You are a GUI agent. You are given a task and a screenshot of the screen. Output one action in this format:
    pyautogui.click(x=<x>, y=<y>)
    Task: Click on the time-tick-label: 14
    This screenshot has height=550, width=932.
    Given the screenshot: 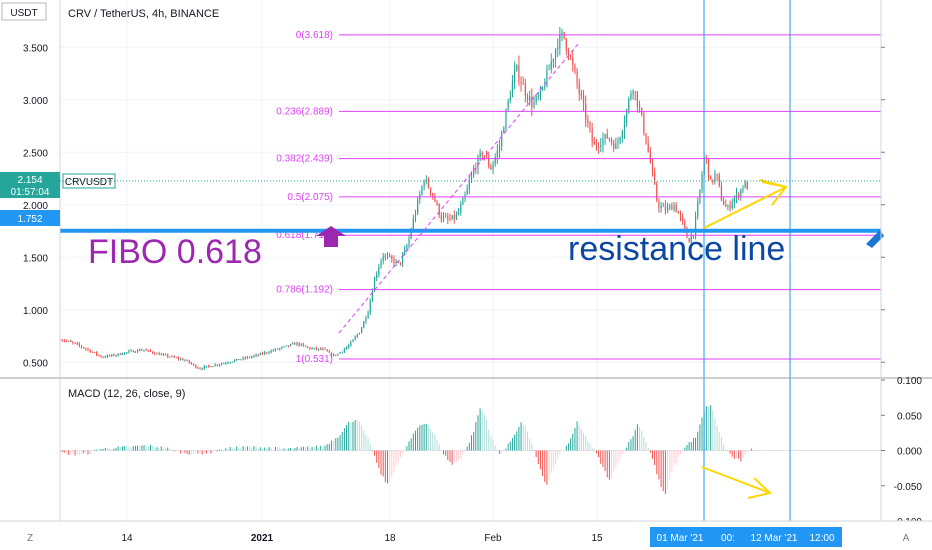 What is the action you would take?
    pyautogui.click(x=127, y=538)
    